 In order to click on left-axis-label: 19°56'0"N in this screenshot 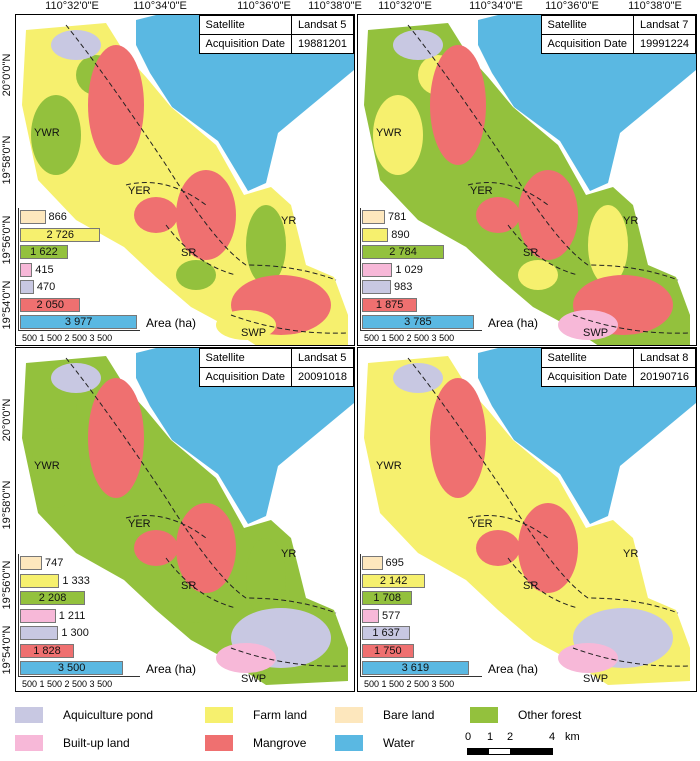, I will do `click(7, 585)`.